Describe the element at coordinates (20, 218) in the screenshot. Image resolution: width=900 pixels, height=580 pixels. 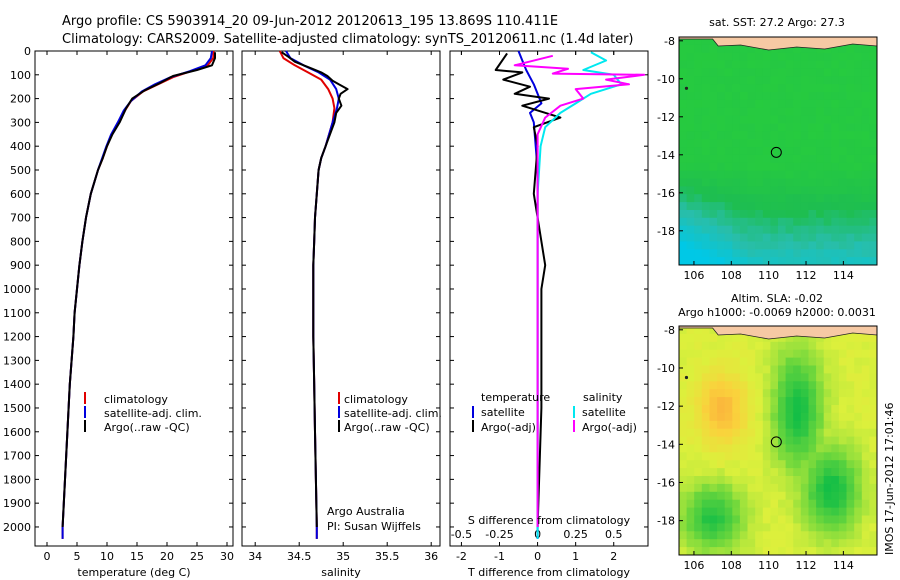
I see `y-tick-label: 700` at that location.